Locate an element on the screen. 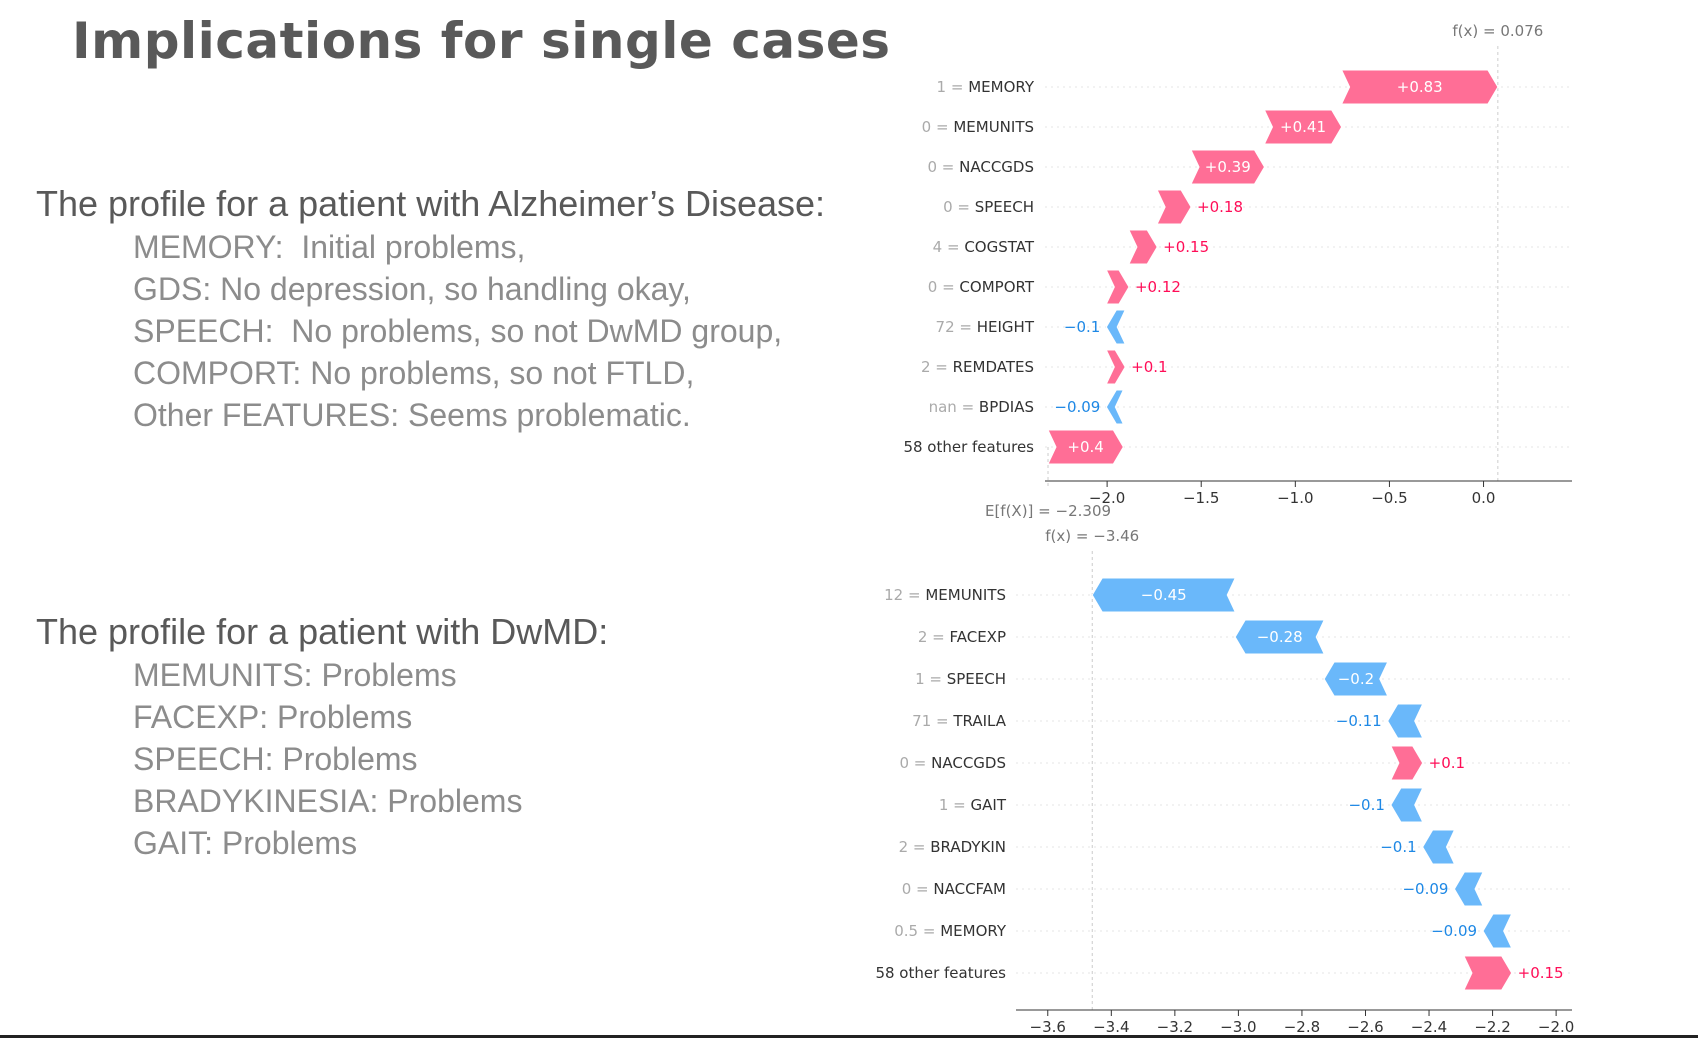  dwmd-profile-item-bradykinesia: BRADYKINESIA: Problems is located at coordinates (328, 801).